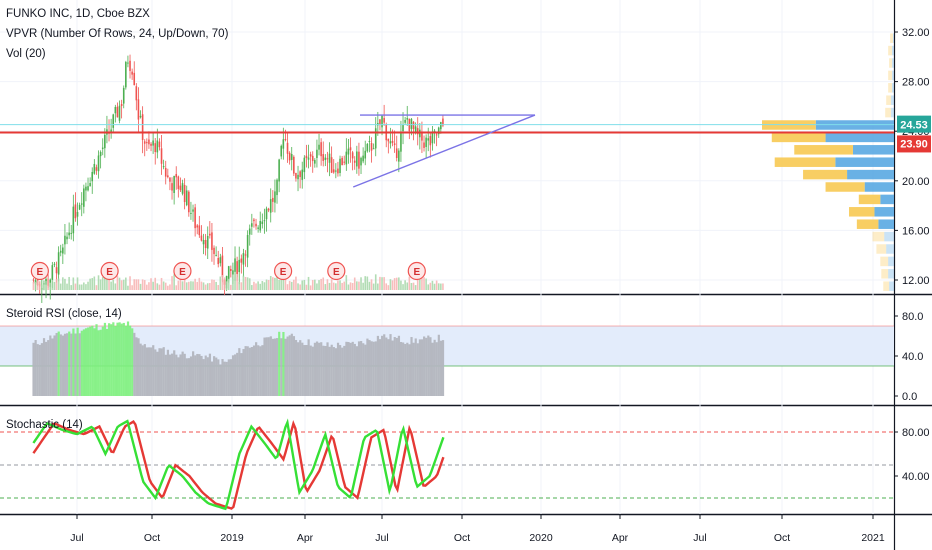  I want to click on symbol-legend: FUNKO INC, 1D, Cboe BZX, so click(78, 14).